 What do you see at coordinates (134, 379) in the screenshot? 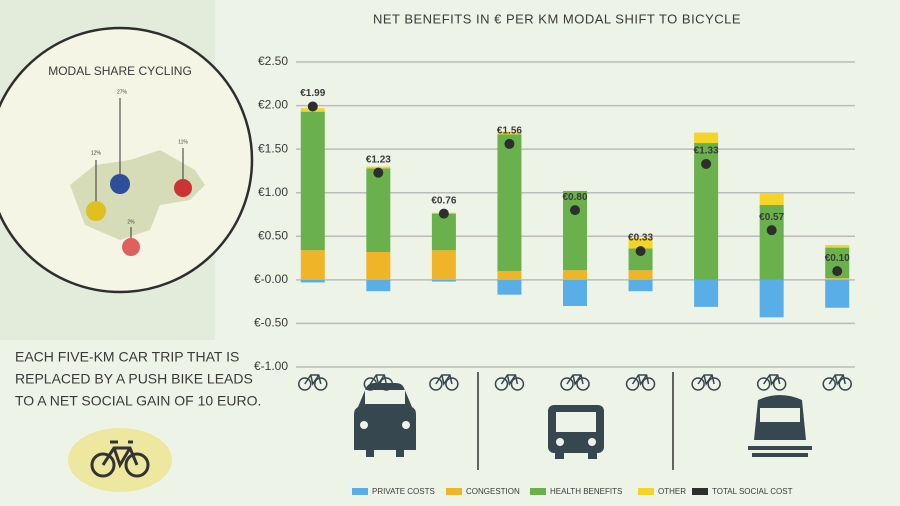
I see `note-line: REPLACED BY A PUSH BIKE LEADS` at bounding box center [134, 379].